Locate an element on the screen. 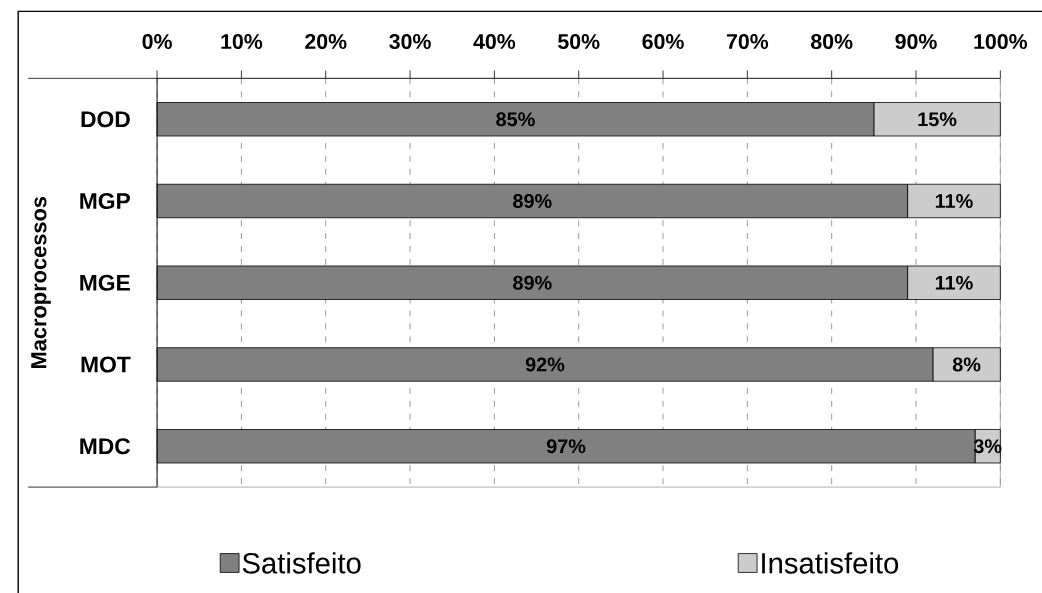 This screenshot has height=593, width=1042. x-tick-label: 20% is located at coordinates (326, 41).